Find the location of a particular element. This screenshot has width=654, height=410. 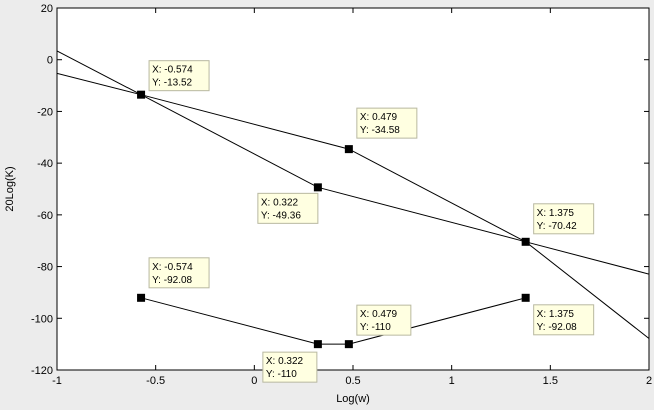

datatip-y-text: Y: -13.52 is located at coordinates (172, 83).